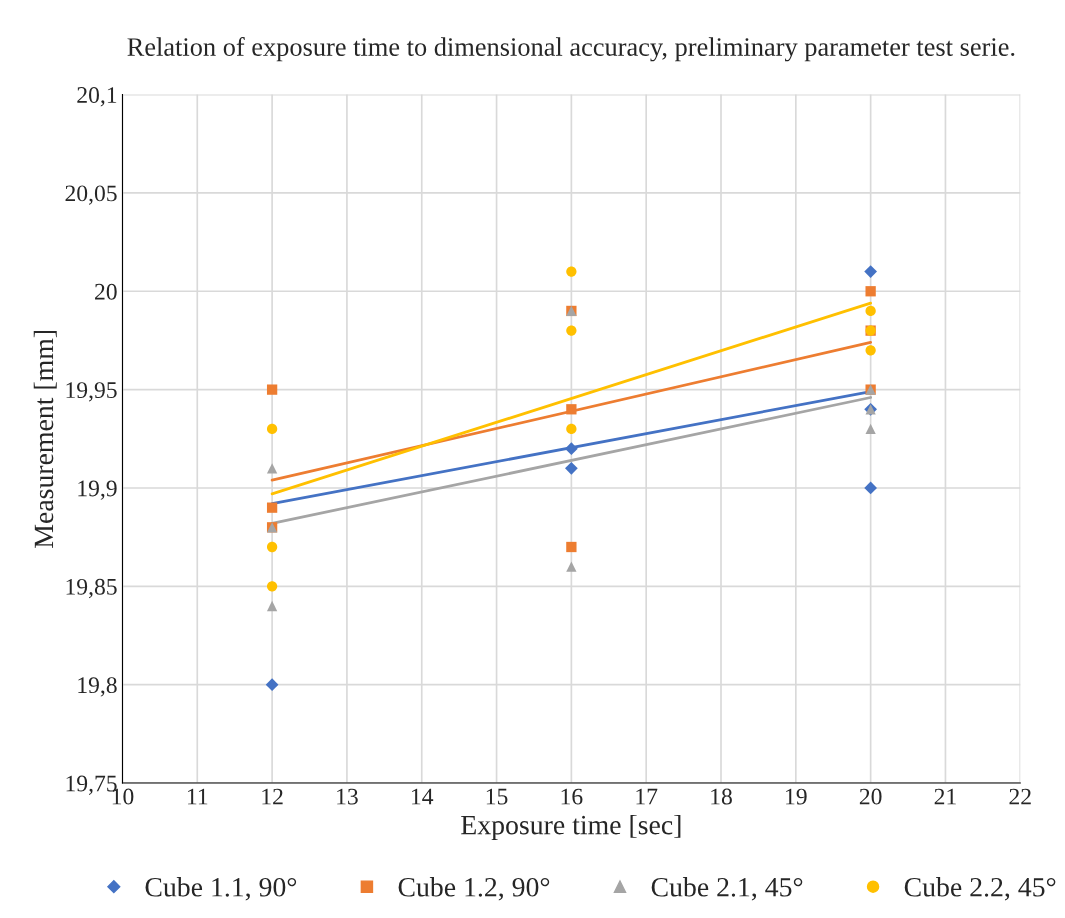 The width and height of the screenshot is (1065, 918). I want to click on x-tick-label: 15, so click(497, 796).